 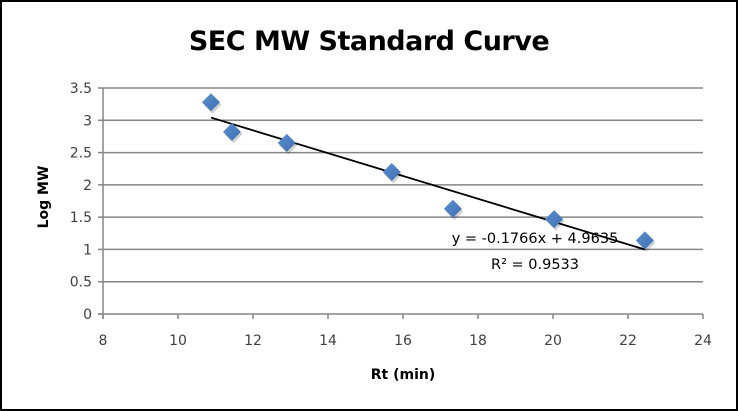 What do you see at coordinates (44, 197) in the screenshot?
I see `y-axis-title: Log MW` at bounding box center [44, 197].